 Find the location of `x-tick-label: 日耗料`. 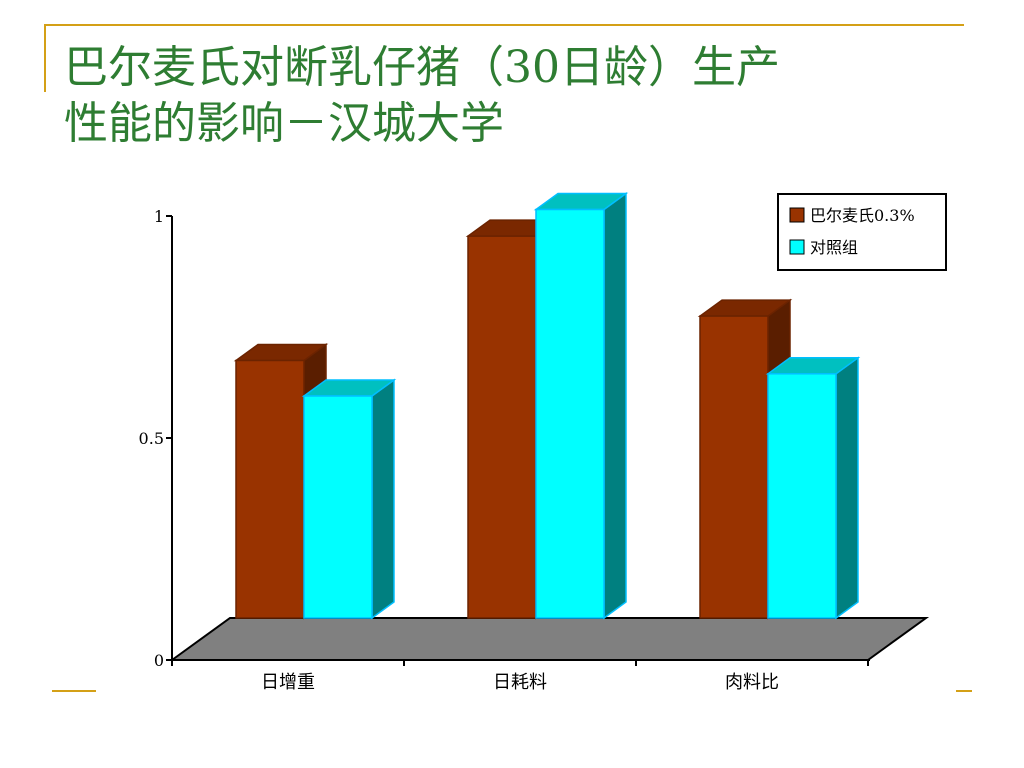

x-tick-label: 日耗料 is located at coordinates (520, 682).